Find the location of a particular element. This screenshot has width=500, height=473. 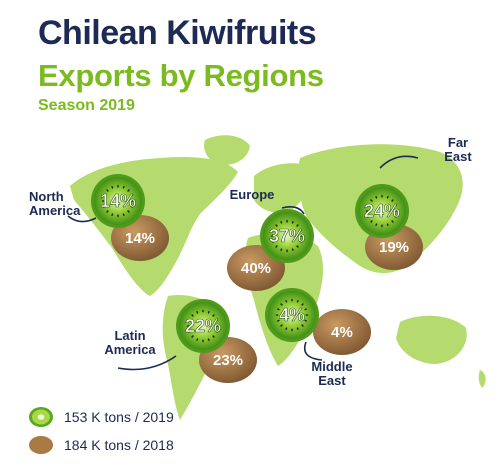

value-2018-middle-east: 4% is located at coordinates (342, 332).